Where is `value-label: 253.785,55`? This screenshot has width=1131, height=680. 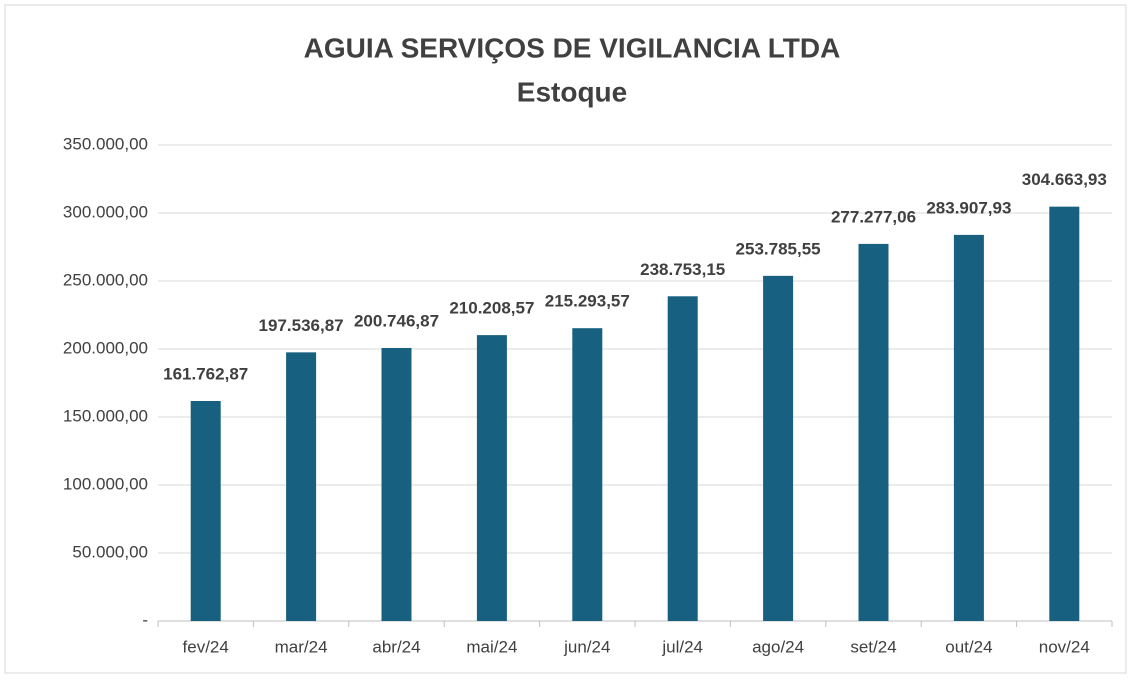 value-label: 253.785,55 is located at coordinates (778, 248).